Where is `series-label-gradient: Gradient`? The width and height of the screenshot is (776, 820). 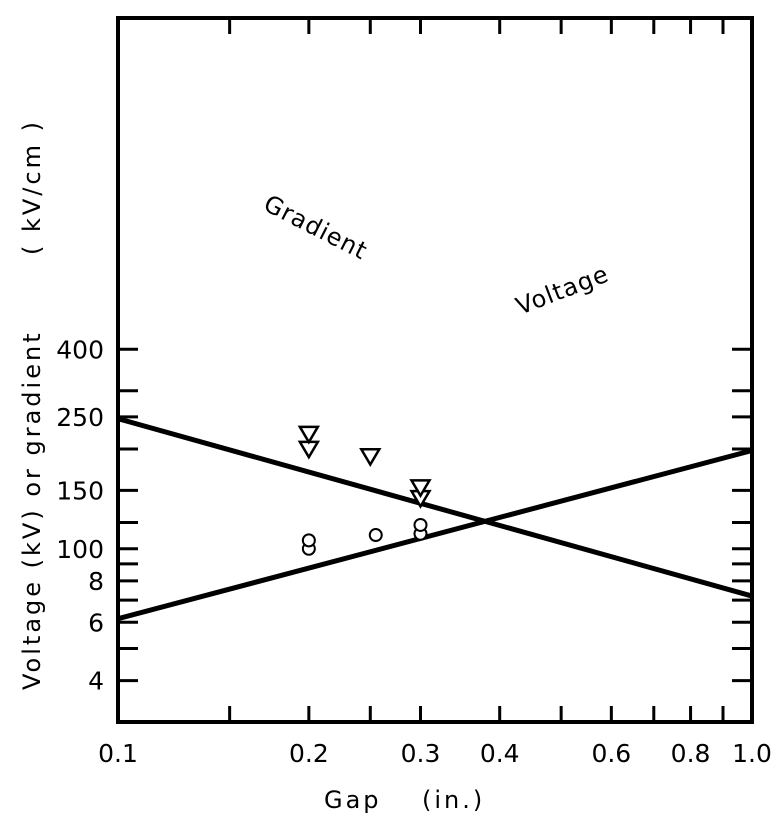
series-label-gradient: Gradient is located at coordinates (315, 227).